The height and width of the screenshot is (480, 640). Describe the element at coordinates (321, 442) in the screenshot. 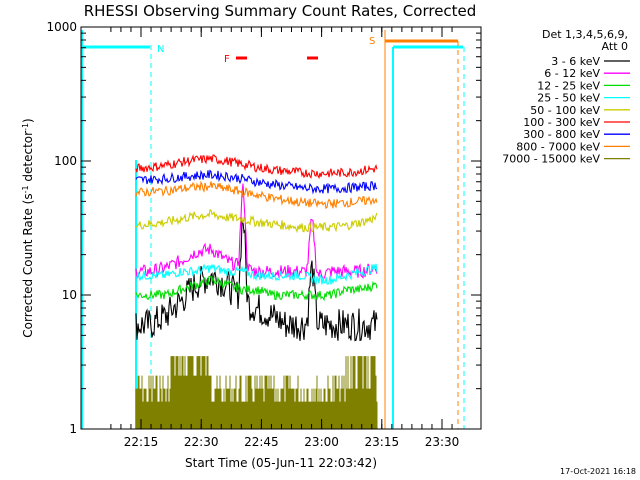

I see `x-tick-label: 23:00` at that location.